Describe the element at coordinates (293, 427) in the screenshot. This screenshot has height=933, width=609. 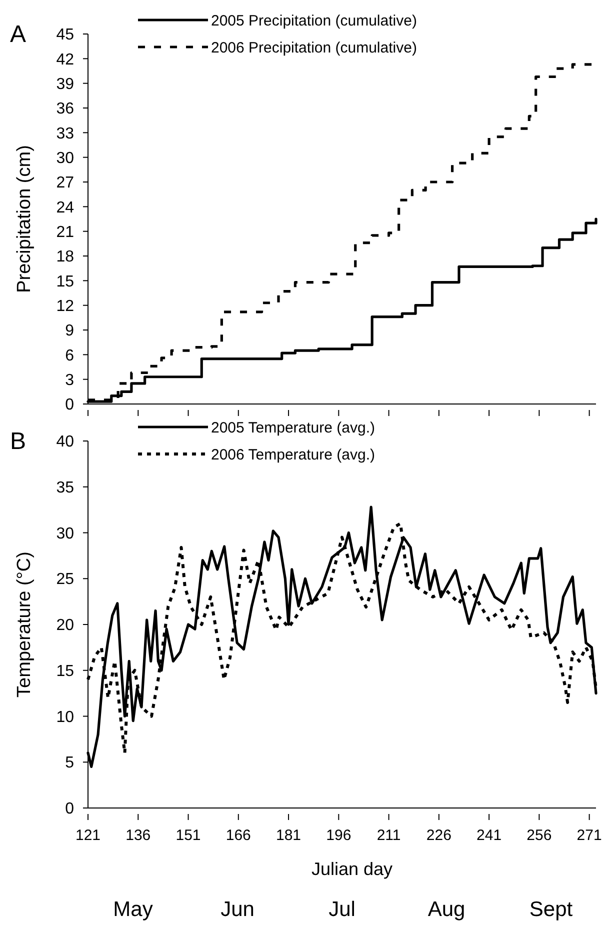
I see `legend-label: 2005 Temperature (avg.)` at that location.